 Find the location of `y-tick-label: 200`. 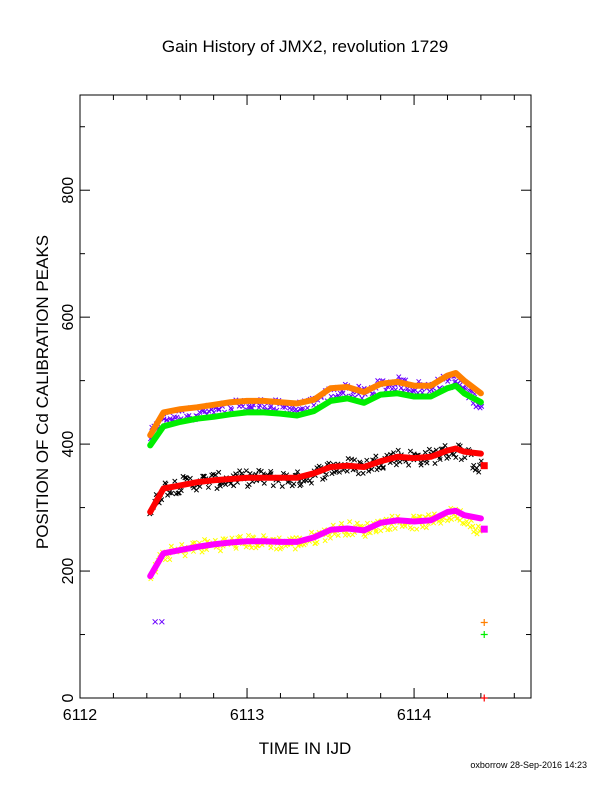

y-tick-label: 200 is located at coordinates (68, 571).